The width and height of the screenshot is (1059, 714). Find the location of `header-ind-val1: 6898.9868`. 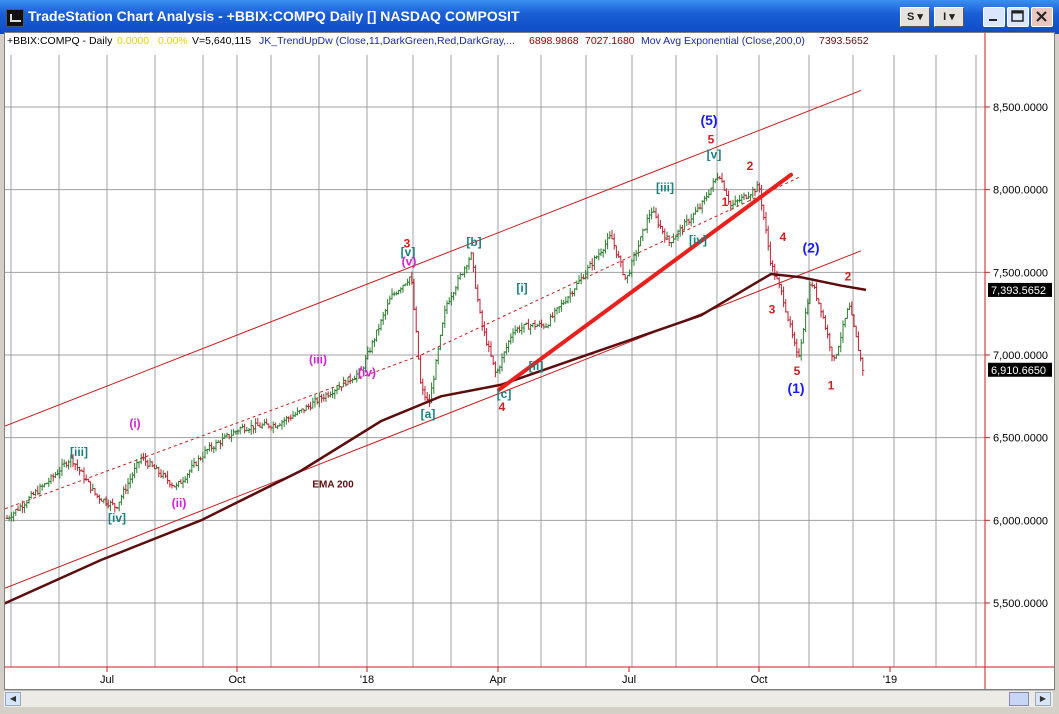

header-ind-val1: 6898.9868 is located at coordinates (554, 41).